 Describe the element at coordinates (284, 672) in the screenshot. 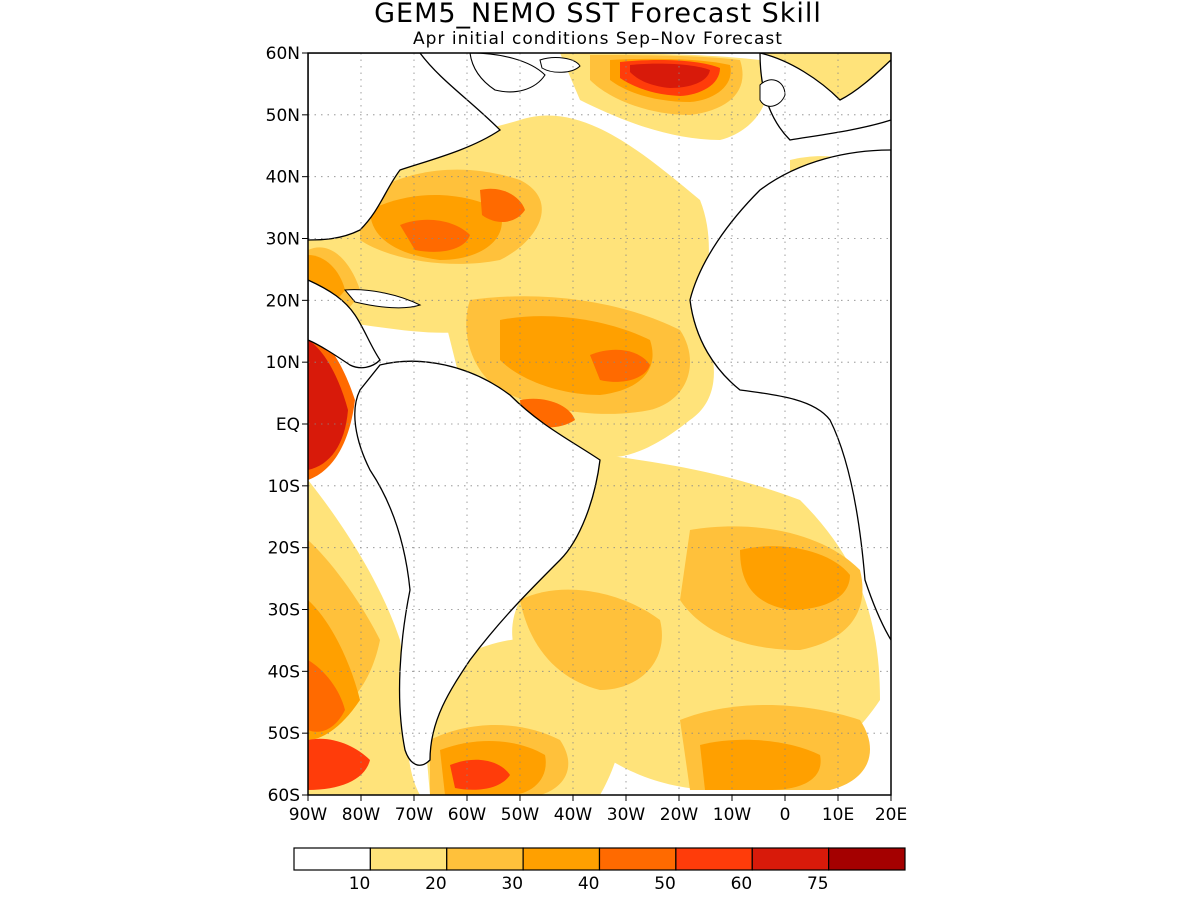

I see `lat-tick-label: 40S` at that location.